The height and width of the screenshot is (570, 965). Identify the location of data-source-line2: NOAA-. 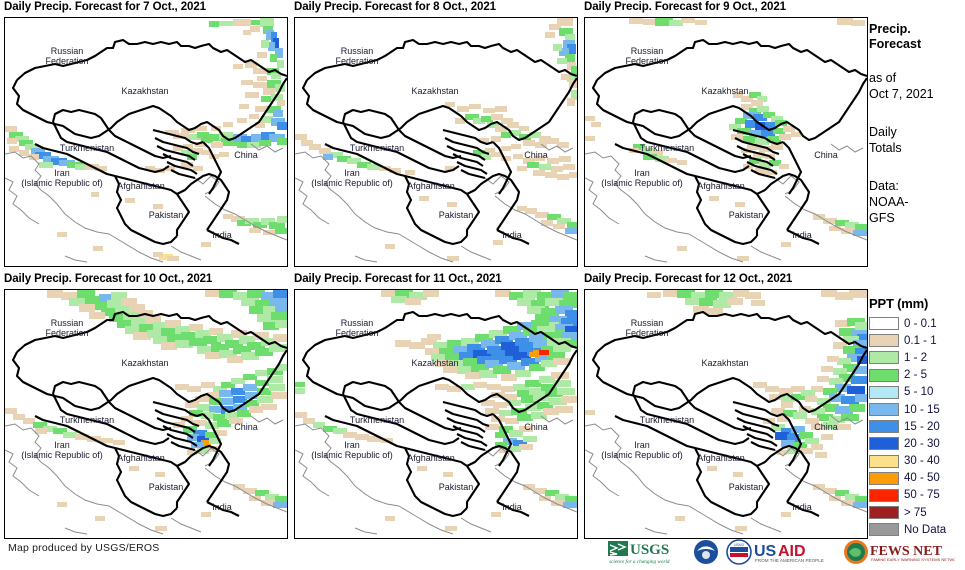
(889, 202).